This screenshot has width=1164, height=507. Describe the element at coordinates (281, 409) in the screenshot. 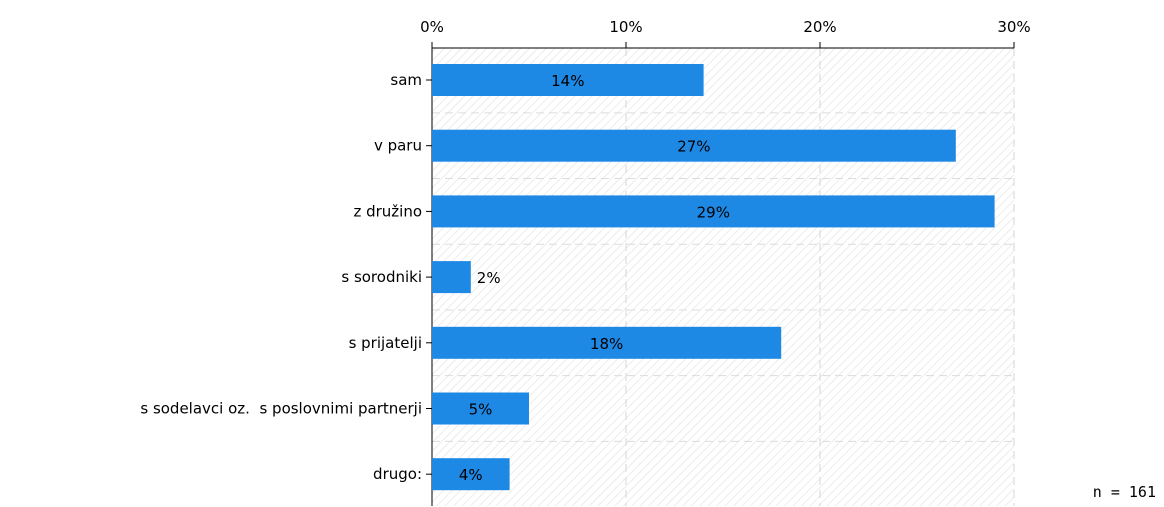

I see `category-label: s sodelavci oz. s poslovnimi partnerji` at that location.